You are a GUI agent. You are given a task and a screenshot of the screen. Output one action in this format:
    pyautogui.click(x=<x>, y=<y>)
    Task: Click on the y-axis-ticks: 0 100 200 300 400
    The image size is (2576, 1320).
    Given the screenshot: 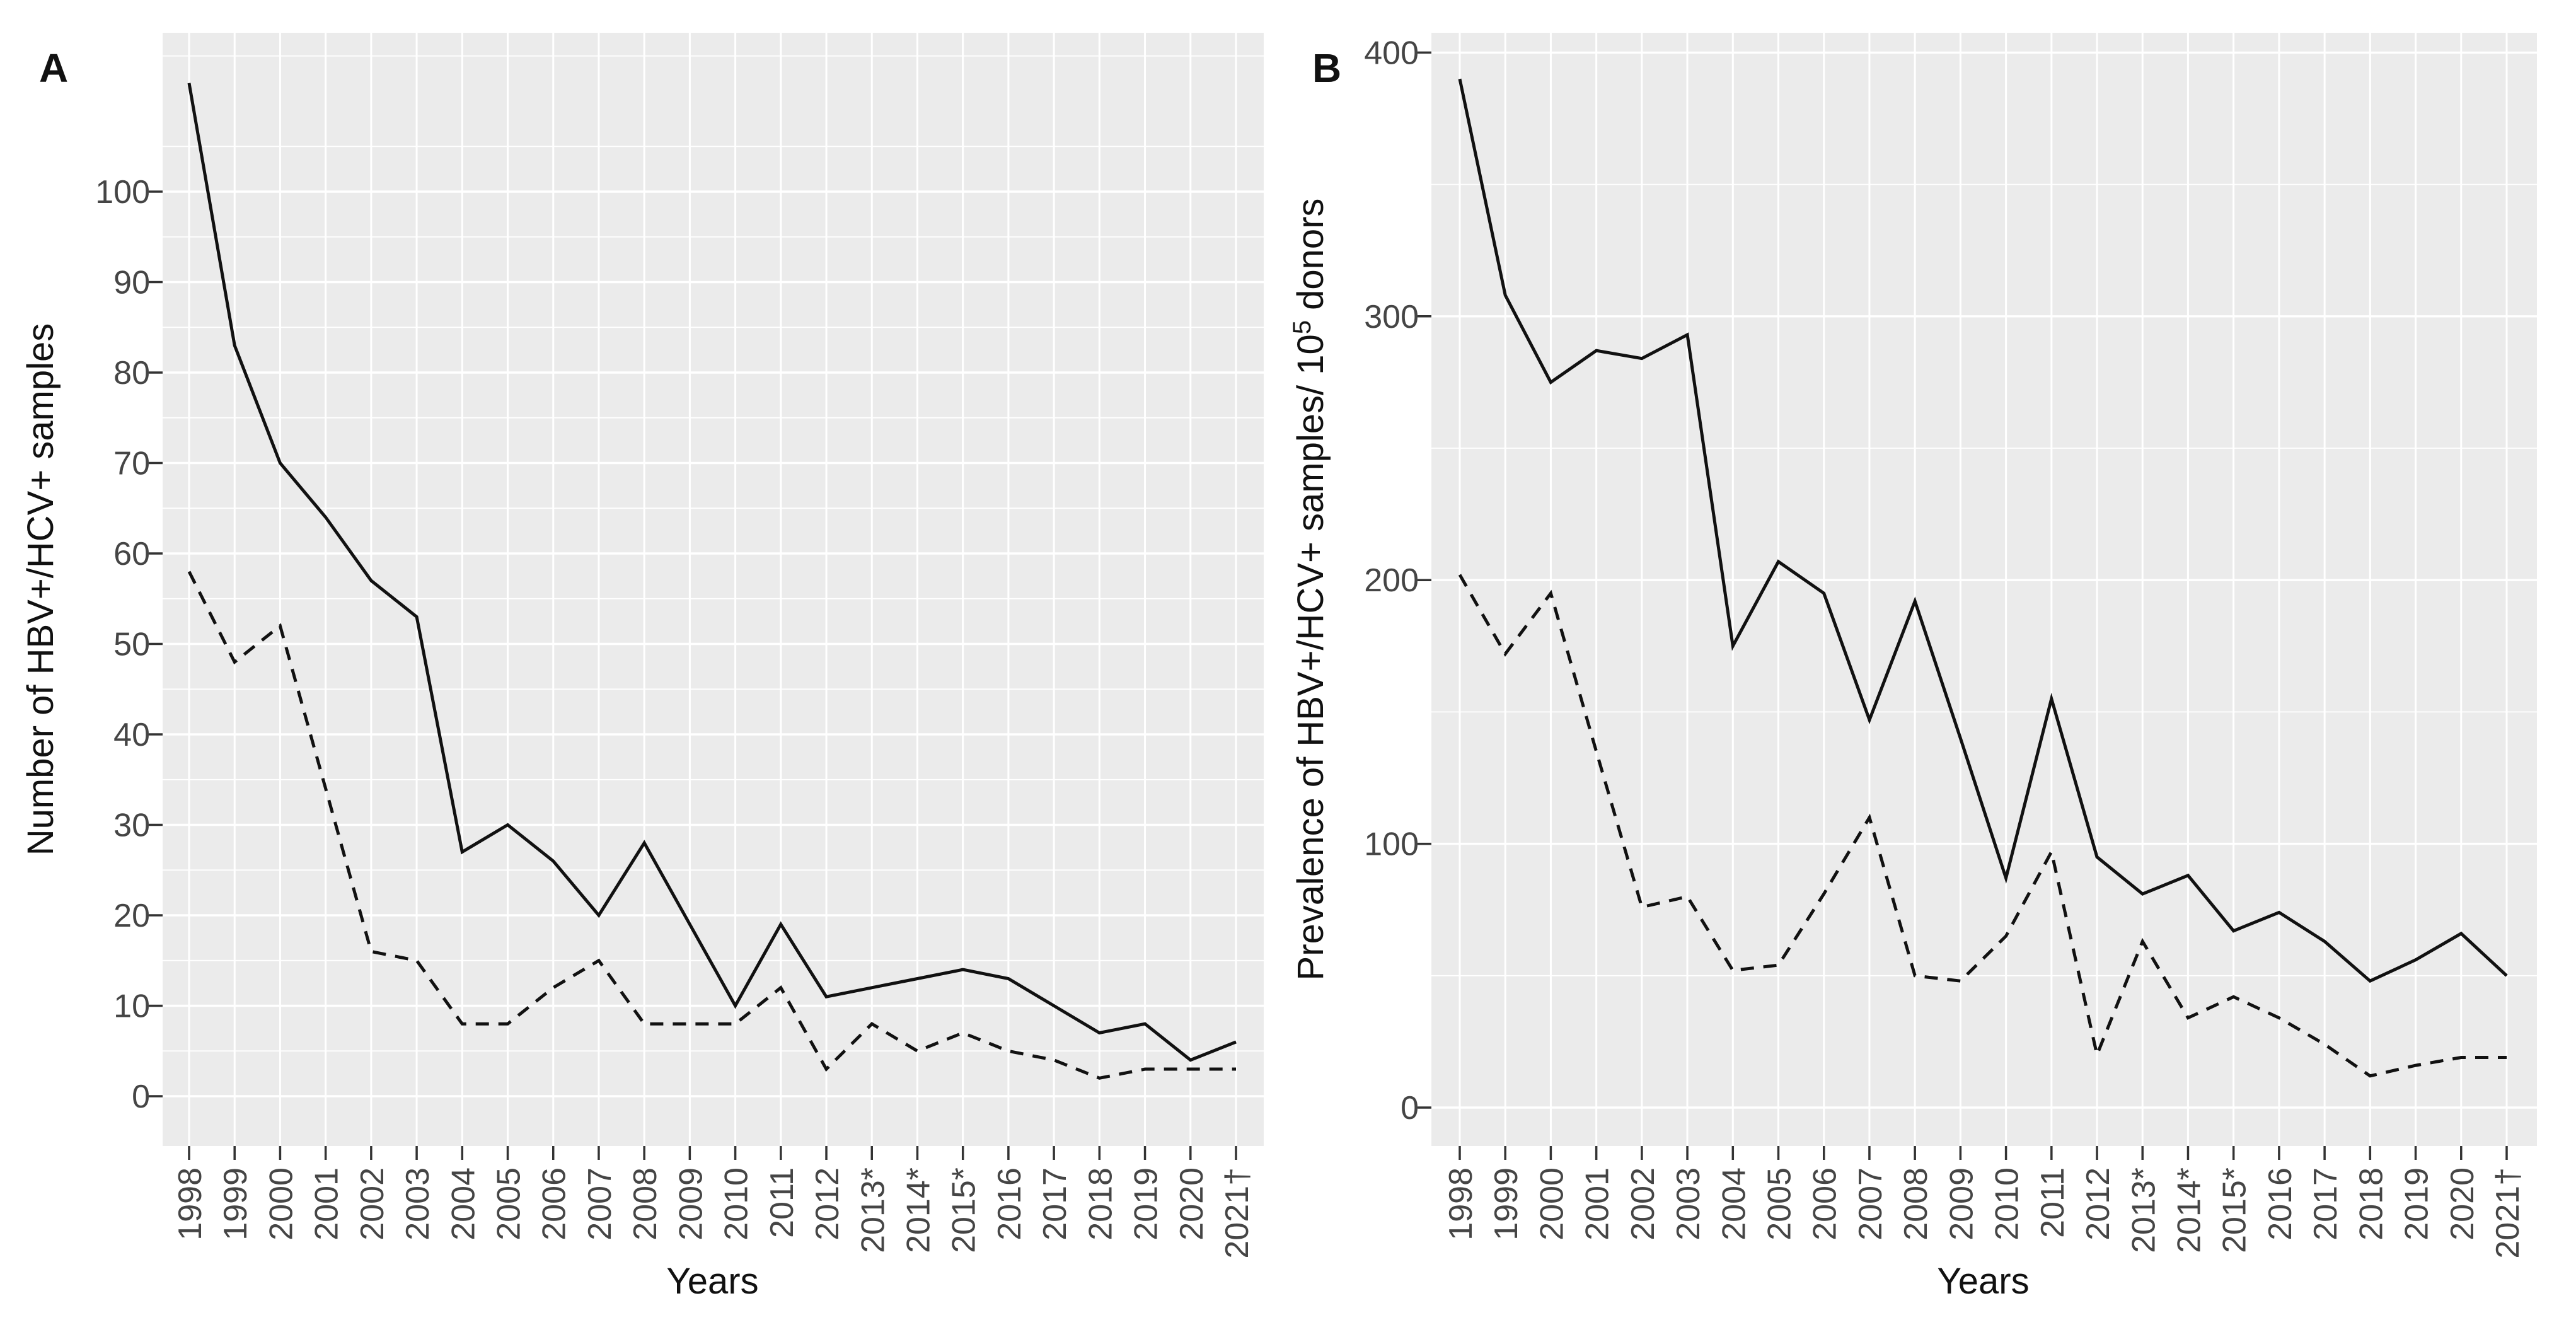 What is the action you would take?
    pyautogui.click(x=1398, y=580)
    